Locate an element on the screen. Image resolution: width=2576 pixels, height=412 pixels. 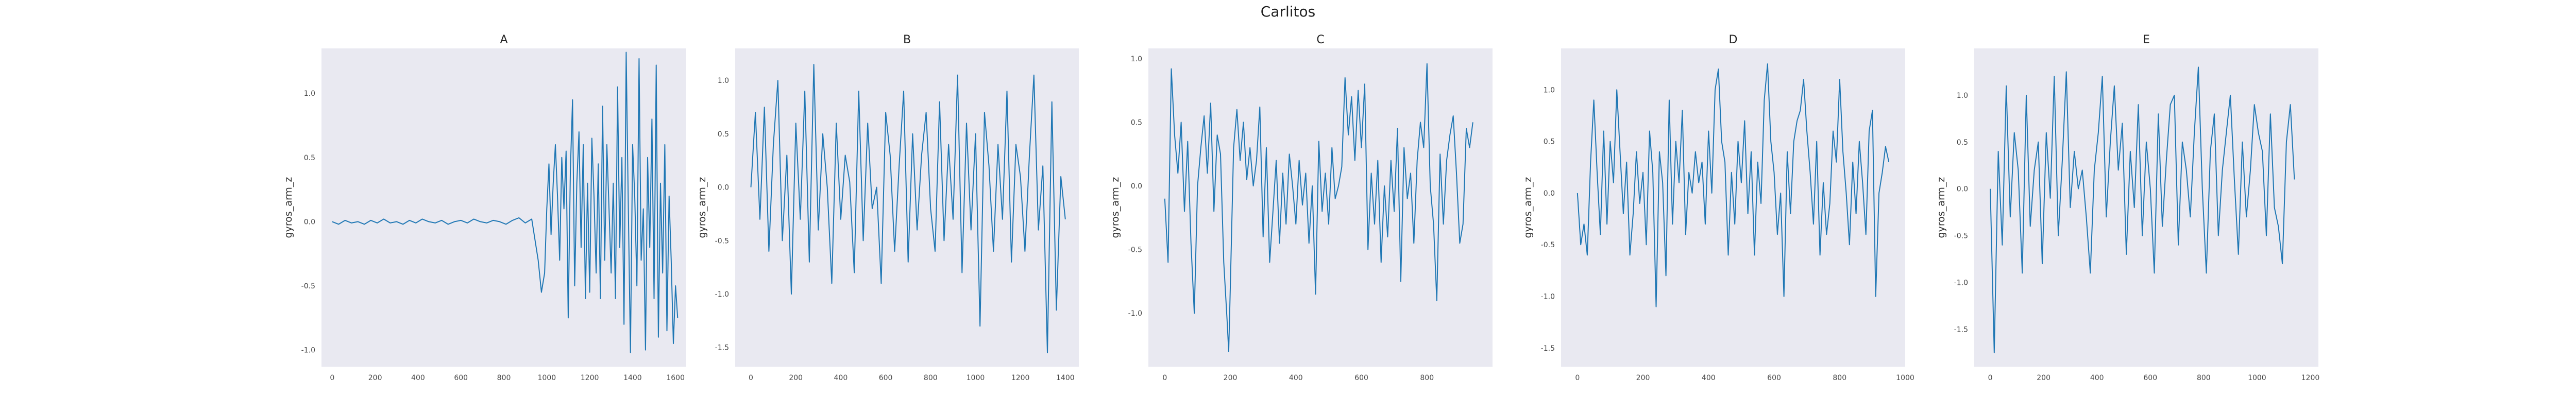
panel-c-y-axis-label: gyros_arm_z is located at coordinates (1115, 207).